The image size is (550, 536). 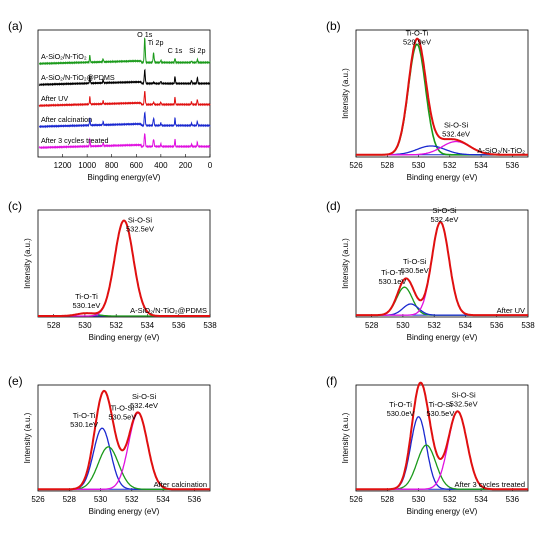 What do you see at coordinates (144, 405) in the screenshot?
I see `peak-energy-e: 532.4eV` at bounding box center [144, 405].